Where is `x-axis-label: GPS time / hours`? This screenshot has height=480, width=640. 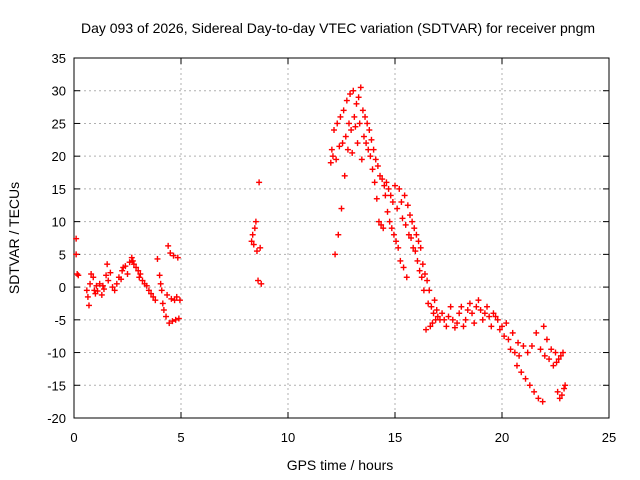 x-axis-label: GPS time / hours is located at coordinates (340, 465).